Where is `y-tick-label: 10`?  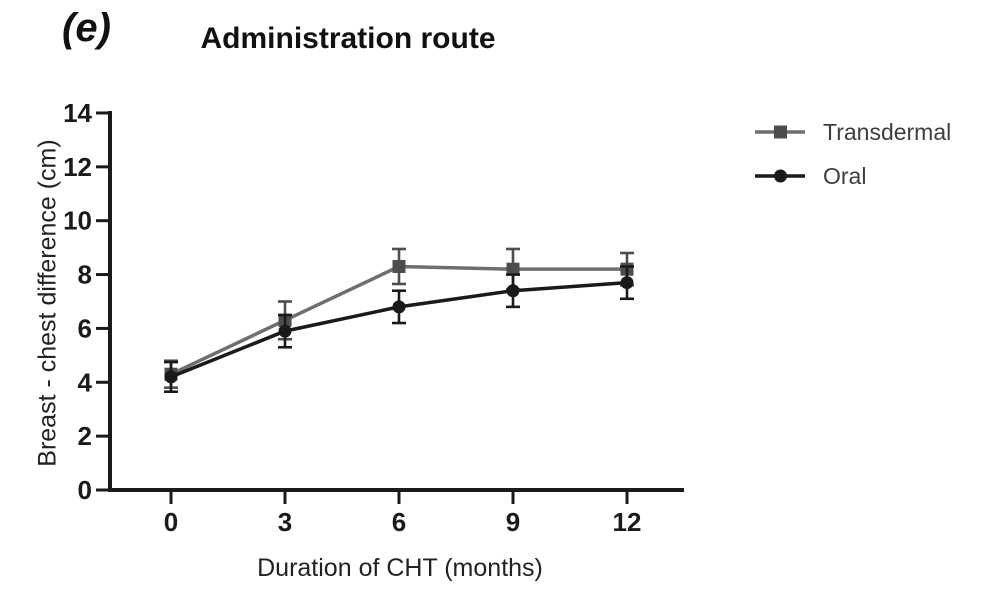
y-tick-label: 10 is located at coordinates (77, 221).